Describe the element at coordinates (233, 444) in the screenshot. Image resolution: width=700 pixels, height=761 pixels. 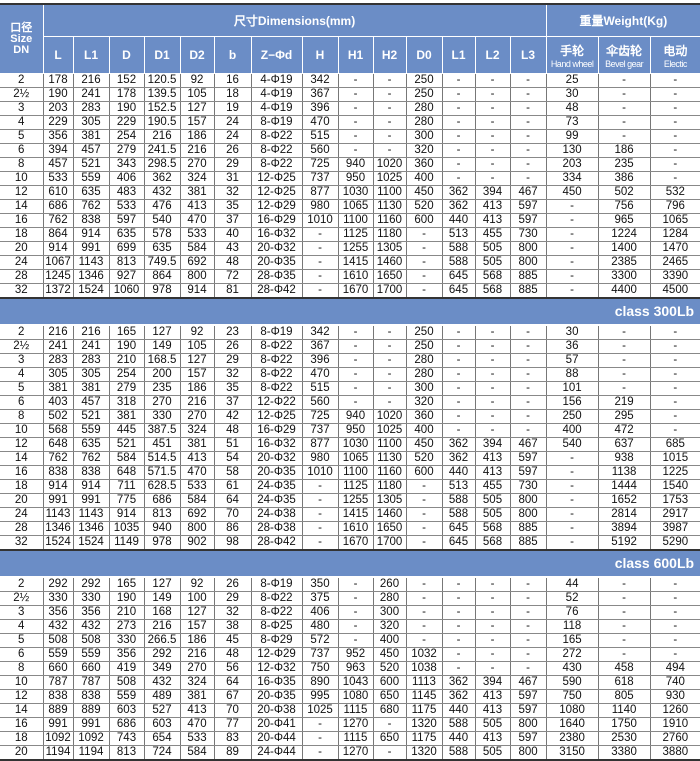
I see `value-cell: 51` at that location.